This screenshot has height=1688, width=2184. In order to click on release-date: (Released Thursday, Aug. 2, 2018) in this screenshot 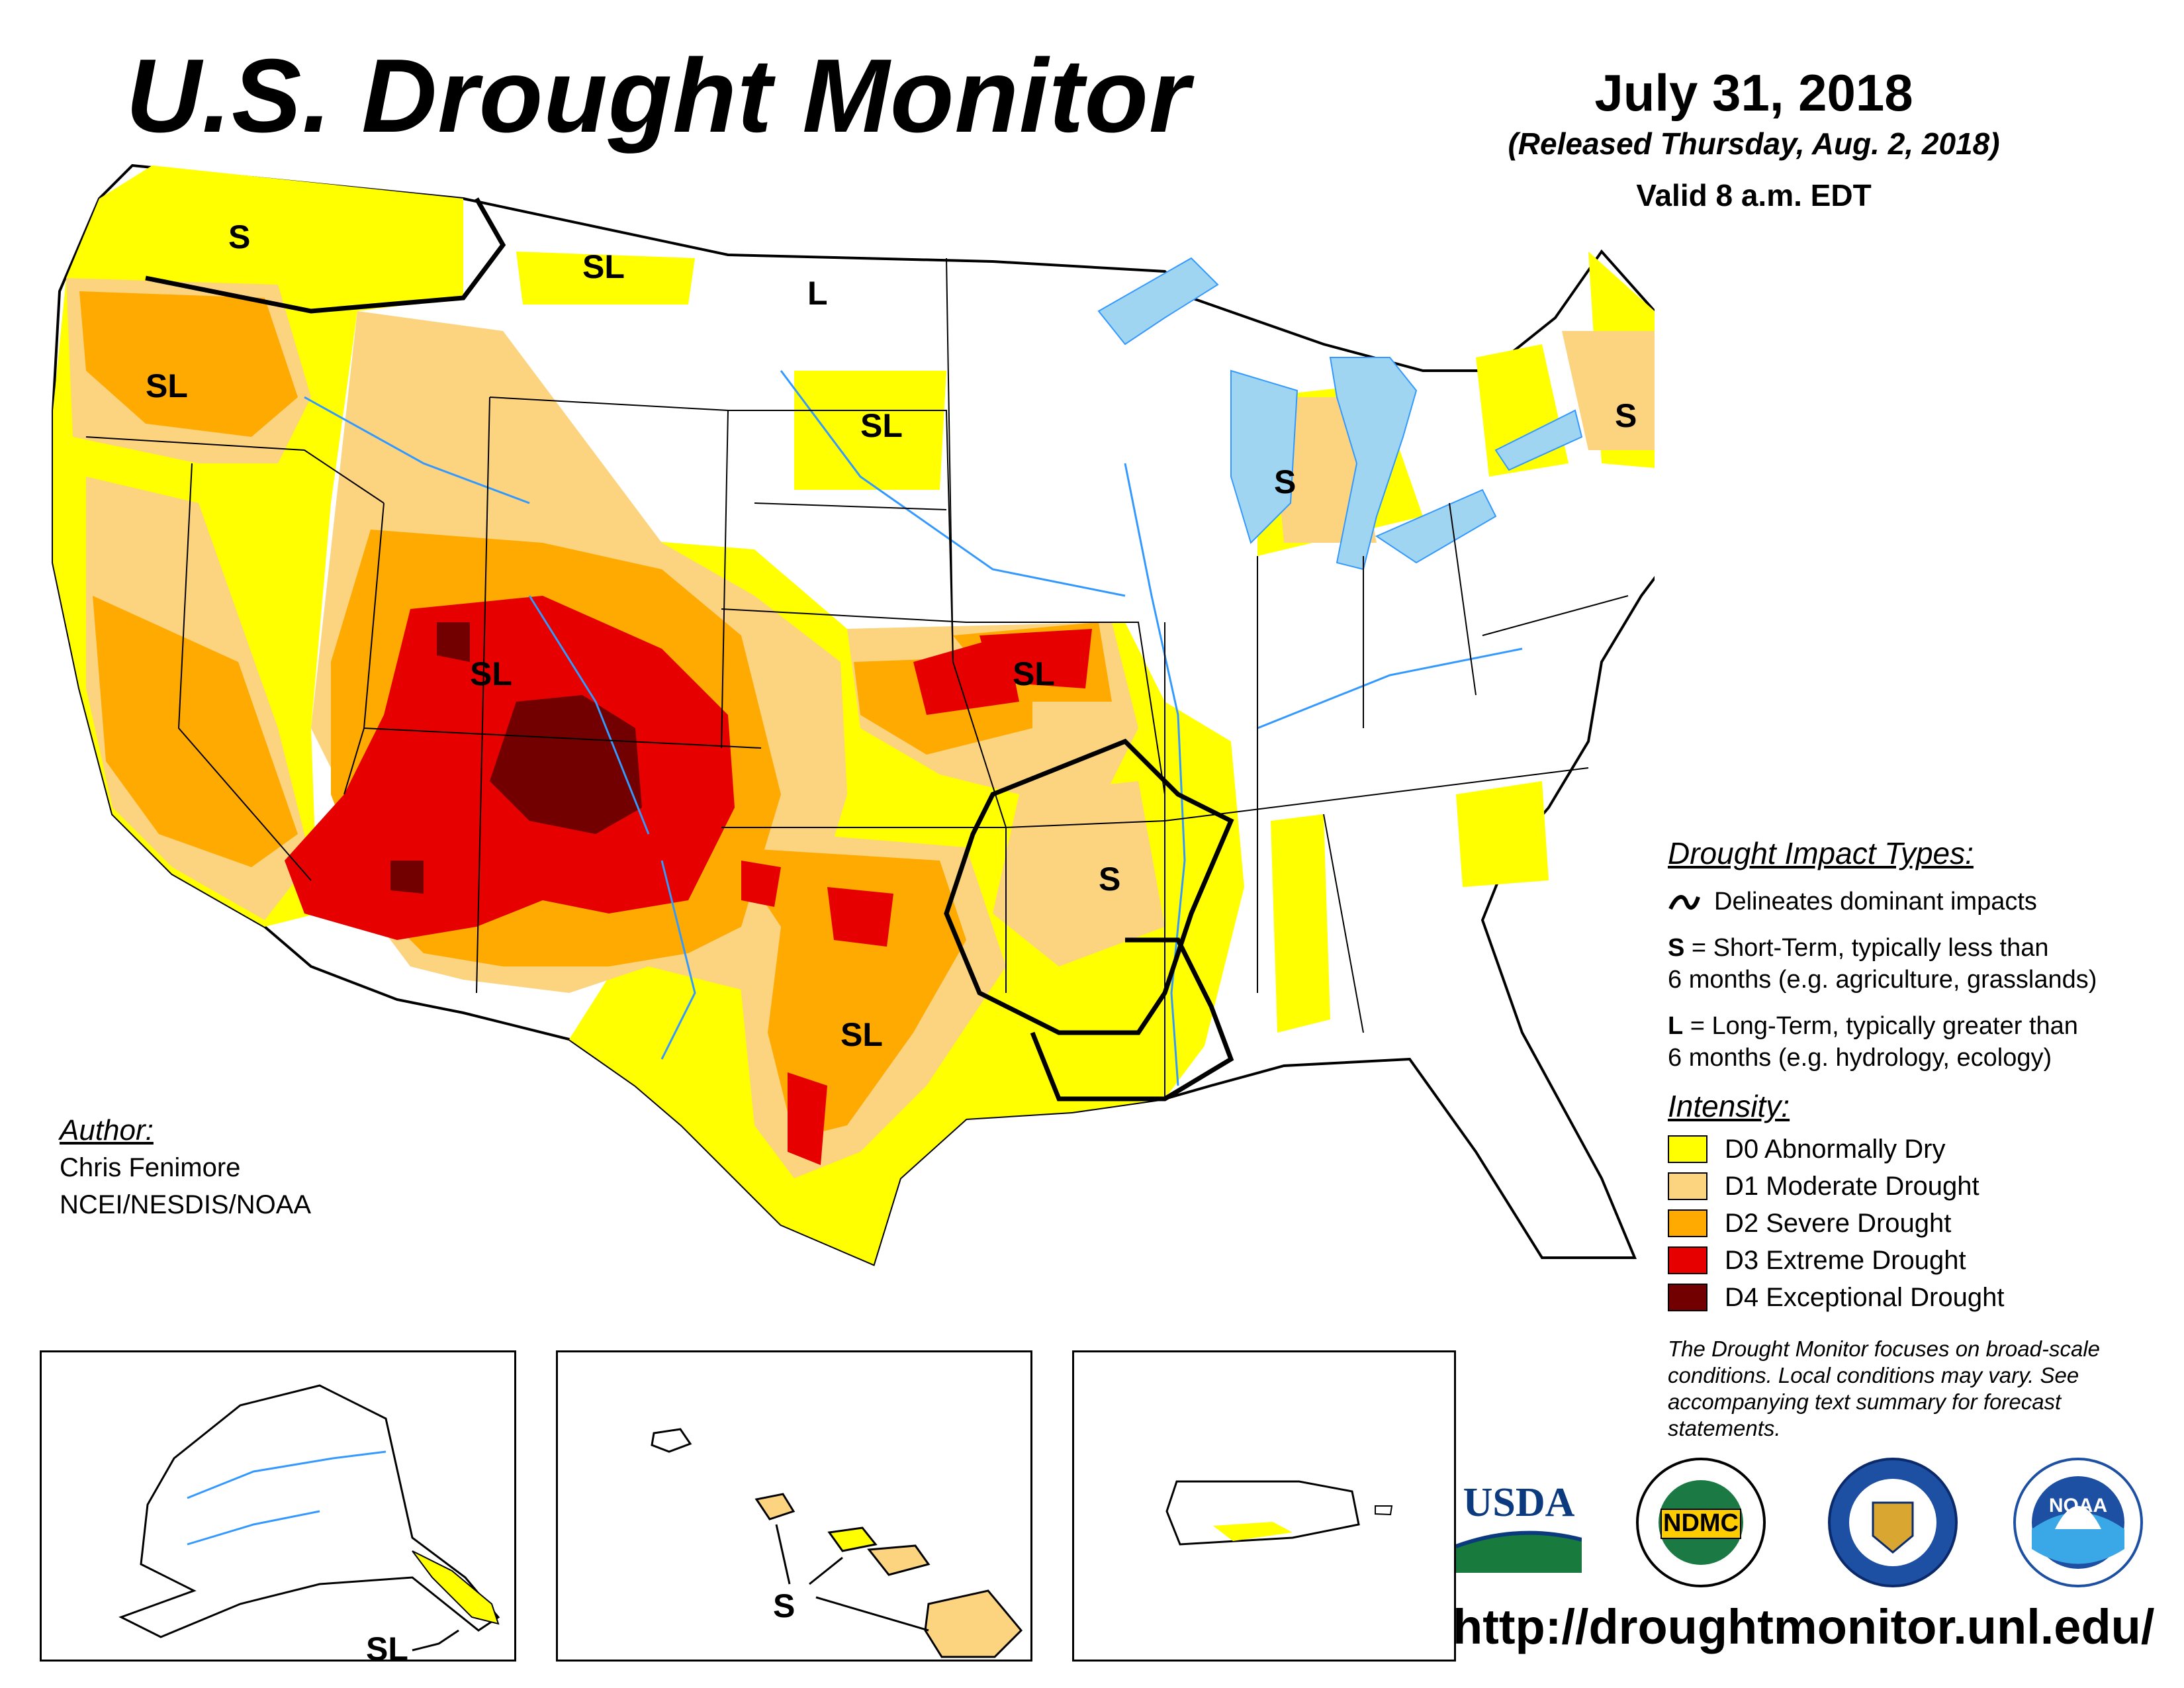, I will do `click(1754, 143)`.